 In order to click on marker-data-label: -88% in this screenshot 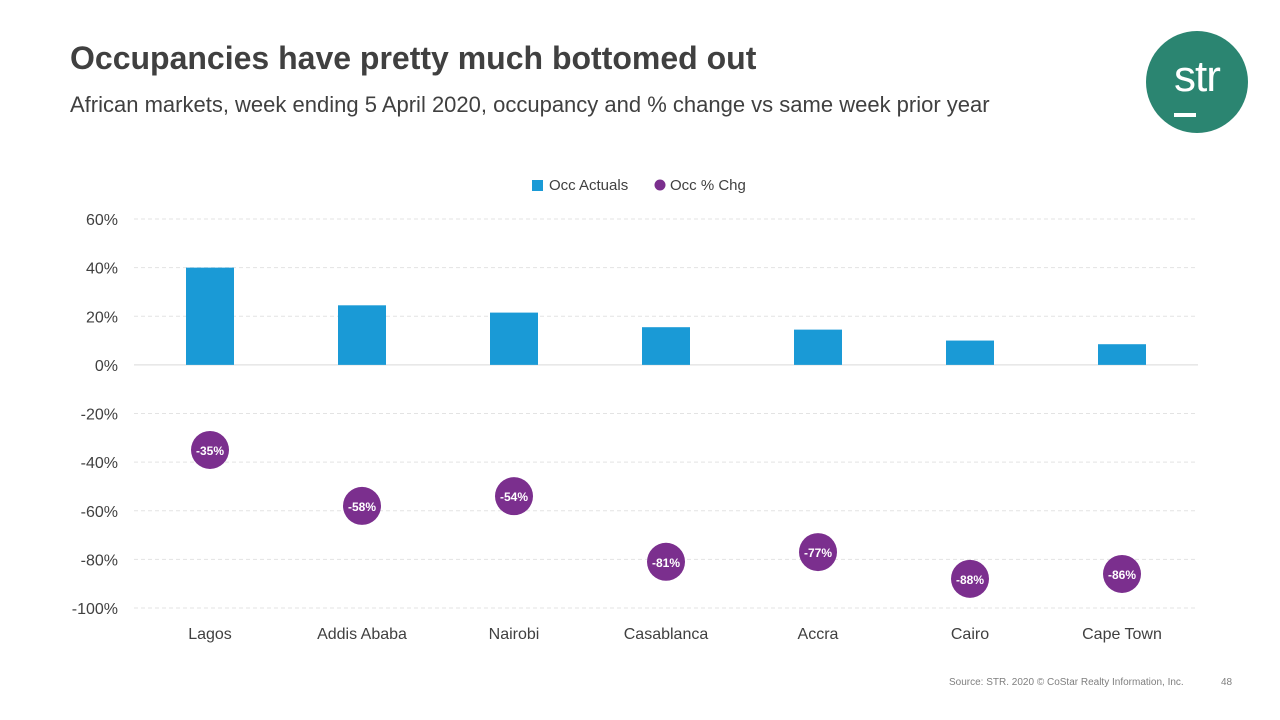, I will do `click(970, 580)`.